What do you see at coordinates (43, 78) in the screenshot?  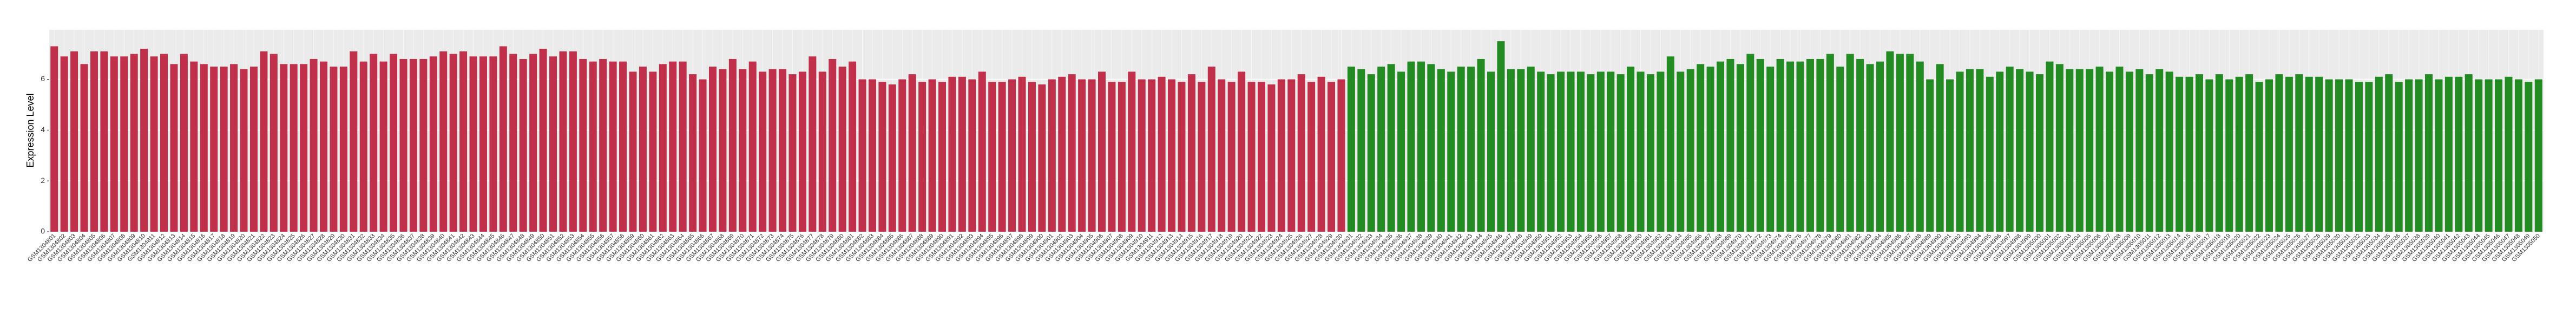 I see `y-tick-label: 6` at bounding box center [43, 78].